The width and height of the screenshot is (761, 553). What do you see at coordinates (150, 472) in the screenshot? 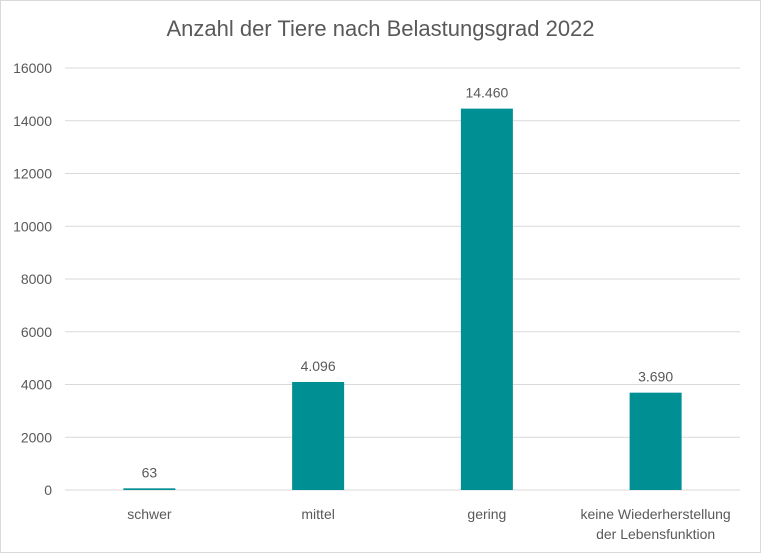
I see `data-label: 63` at bounding box center [150, 472].